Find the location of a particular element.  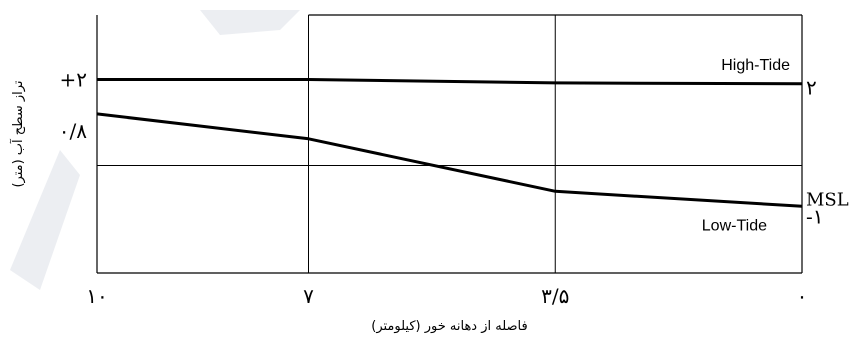

y-axis-title: تراز سطح آب (متر) is located at coordinates (17, 133).